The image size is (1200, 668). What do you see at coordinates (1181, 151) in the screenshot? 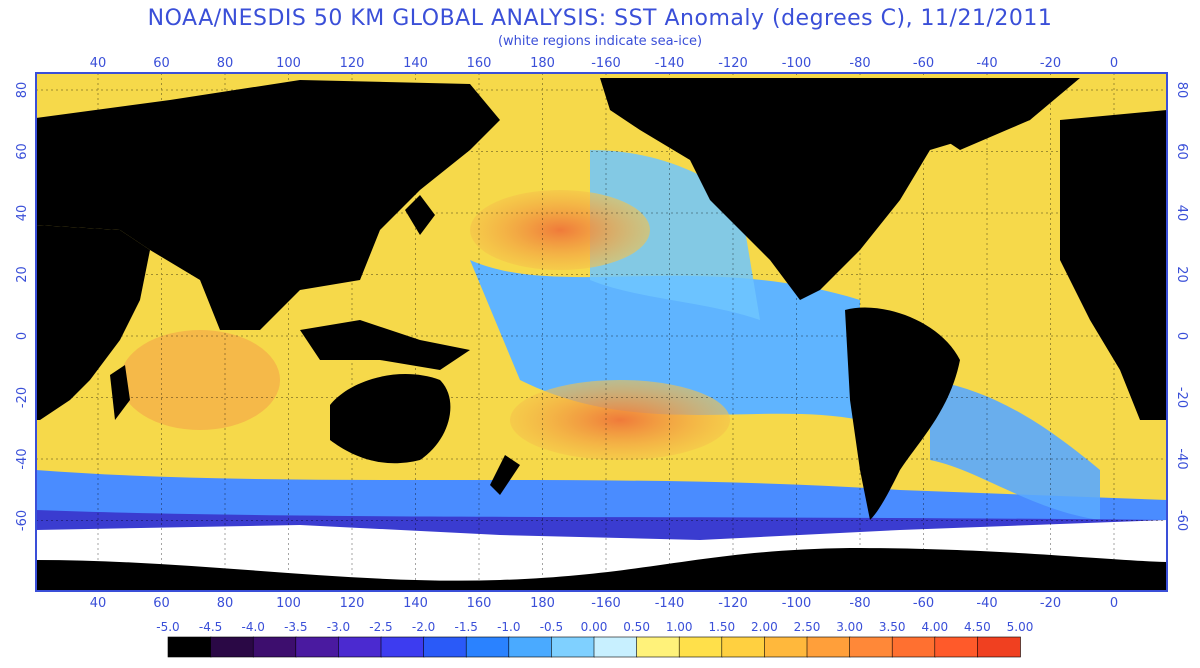
I see `lat-tick-right: 60` at bounding box center [1181, 151].